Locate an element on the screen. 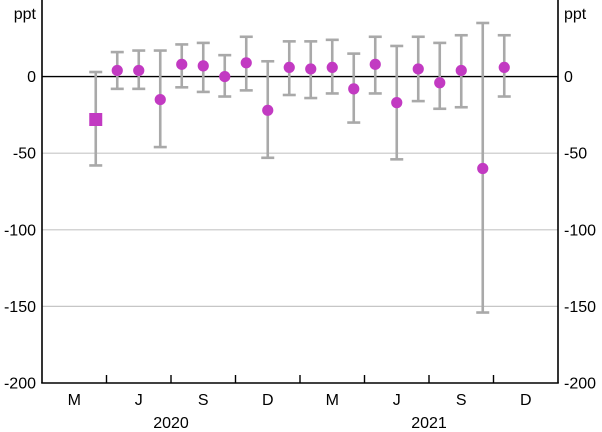 Image resolution: width=602 pixels, height=432 pixels. y-tick-label-right: -150 is located at coordinates (580, 307).